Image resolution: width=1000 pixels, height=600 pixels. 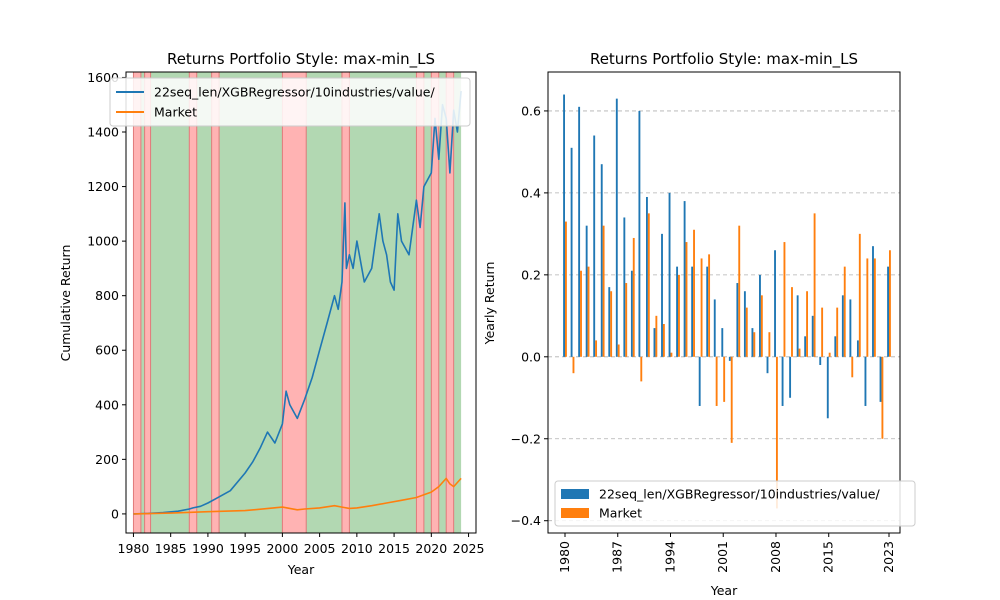 What do you see at coordinates (301, 59) in the screenshot?
I see `left-chart-title: Returns Portfolio Style: max-min_LS` at bounding box center [301, 59].